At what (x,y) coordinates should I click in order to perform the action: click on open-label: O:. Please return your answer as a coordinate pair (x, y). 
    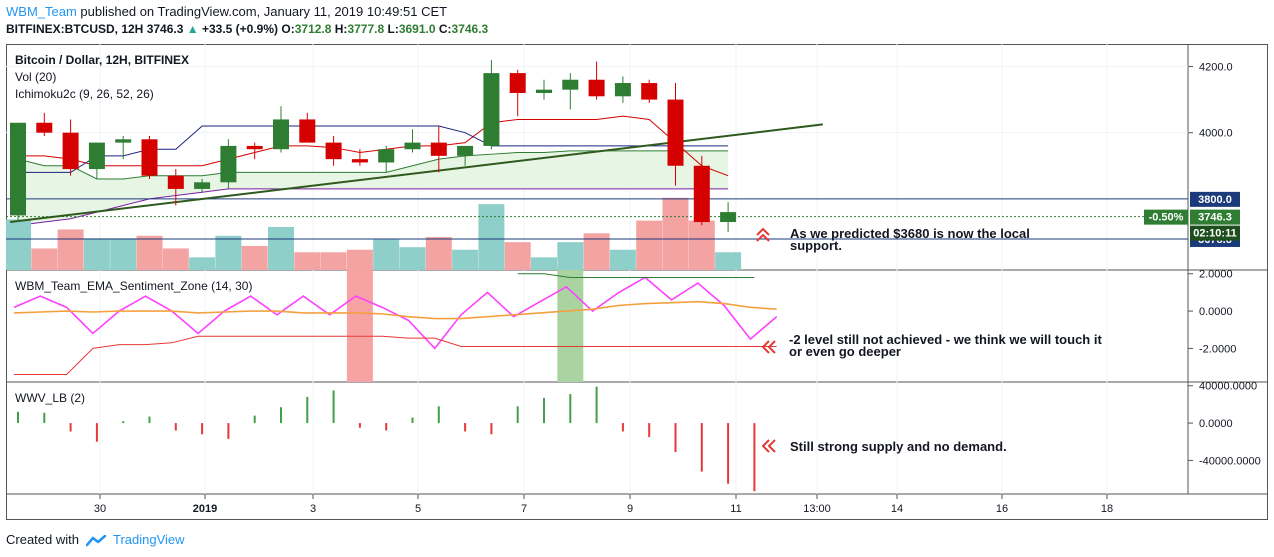
    Looking at the image, I should click on (288, 29).